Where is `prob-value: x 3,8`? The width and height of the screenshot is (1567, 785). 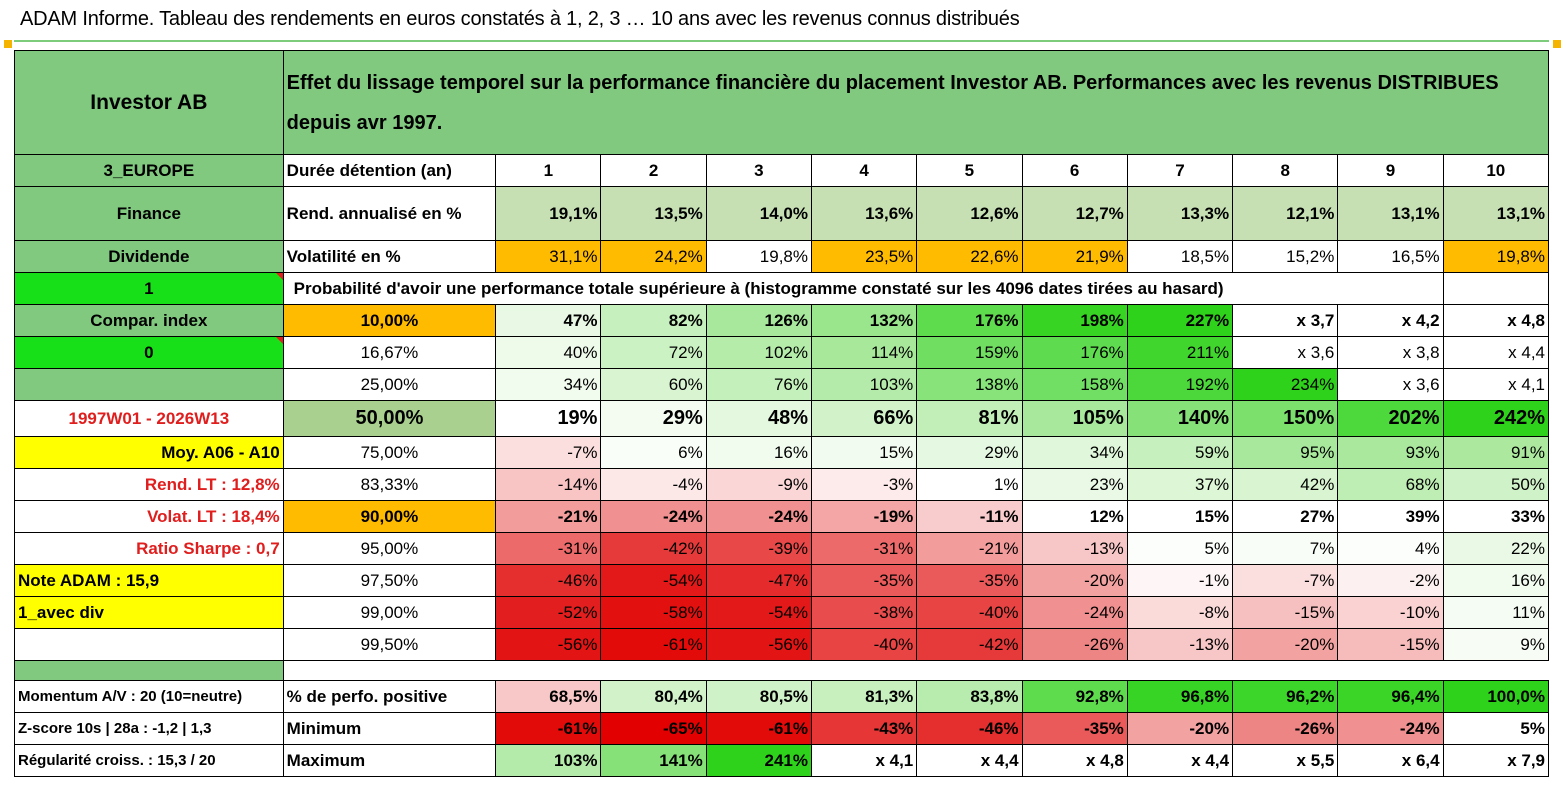 prob-value: x 3,8 is located at coordinates (1390, 352).